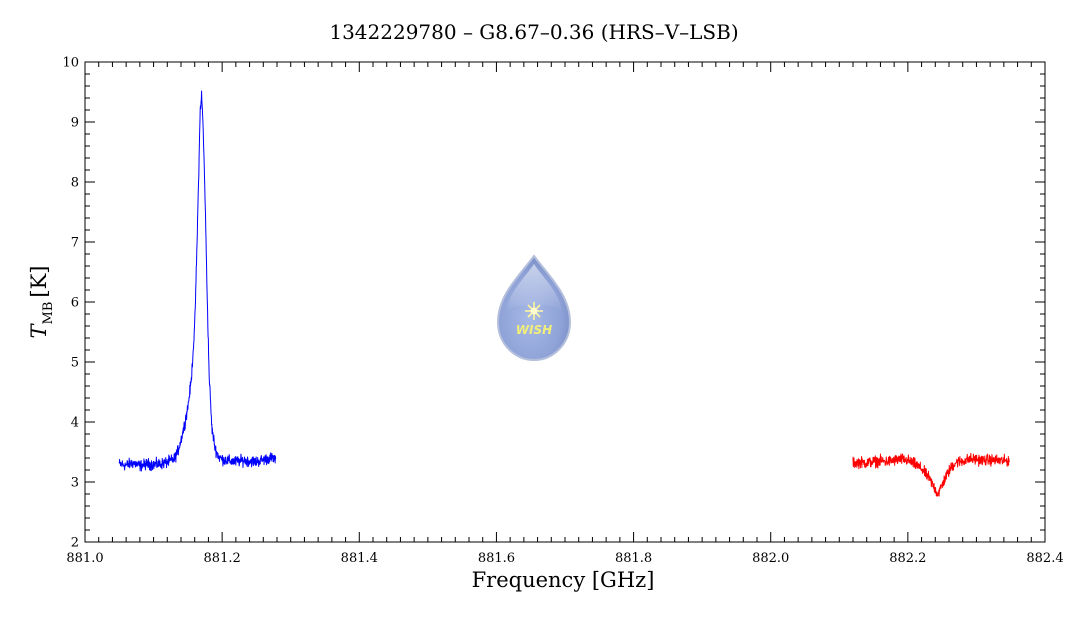 Image resolution: width=1068 pixels, height=618 pixels. What do you see at coordinates (1044, 558) in the screenshot?
I see `x-tick-label: 882.4` at bounding box center [1044, 558].